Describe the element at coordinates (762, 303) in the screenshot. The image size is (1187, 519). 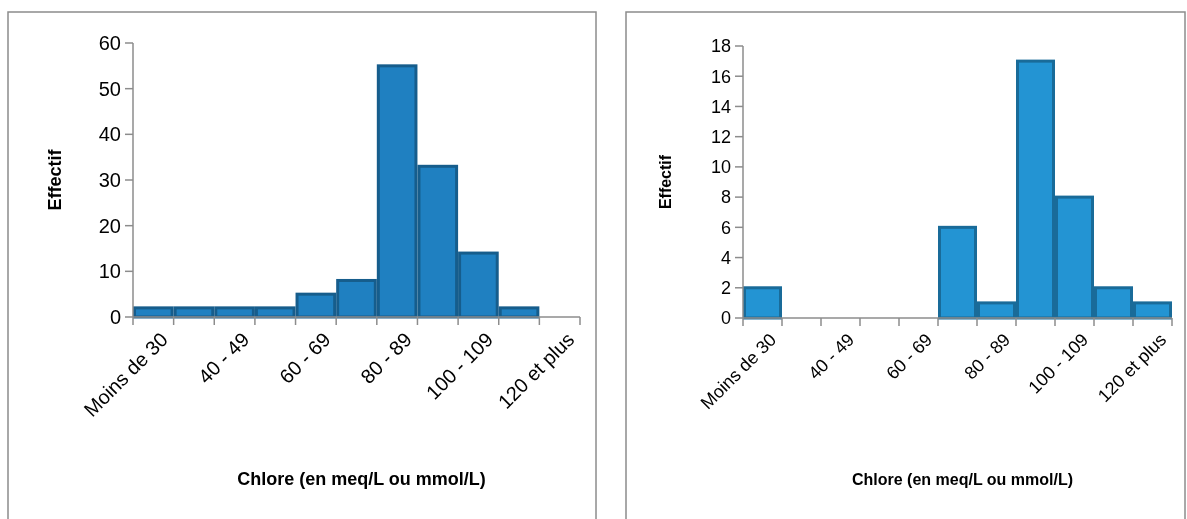
I see `bar` at that location.